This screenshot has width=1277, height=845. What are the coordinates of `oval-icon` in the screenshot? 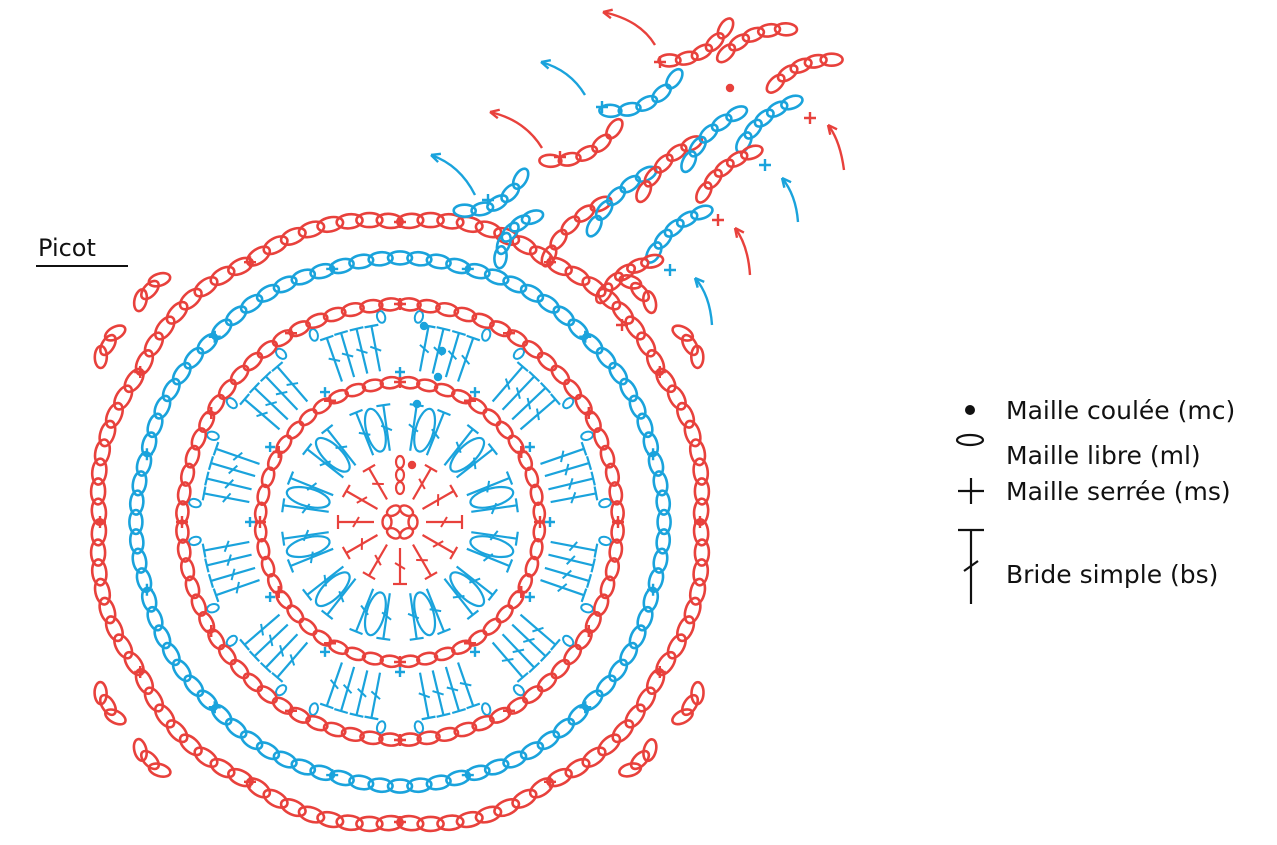 It's located at (970, 440).